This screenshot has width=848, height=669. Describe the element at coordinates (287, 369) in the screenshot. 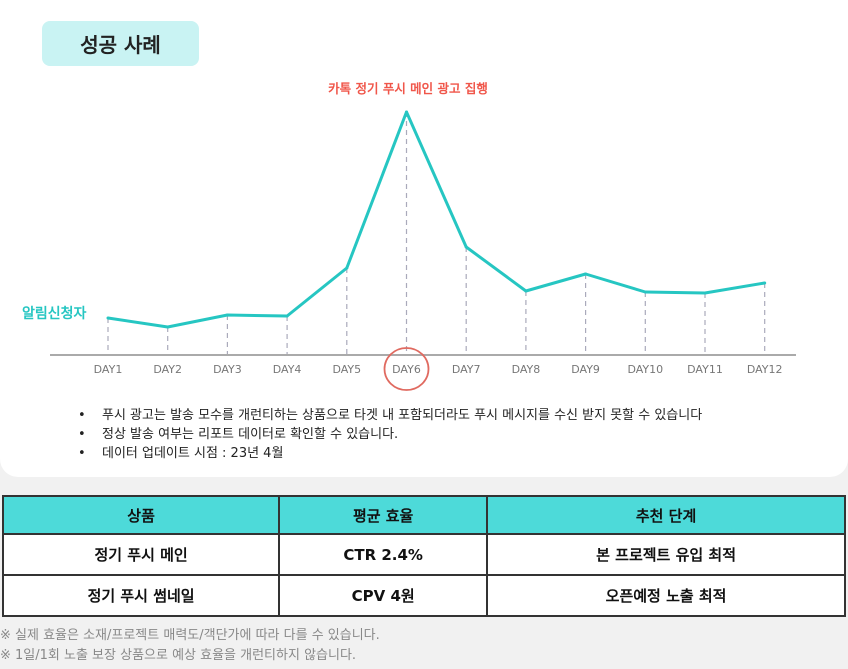

I see `x-tick-label: DAY4` at that location.